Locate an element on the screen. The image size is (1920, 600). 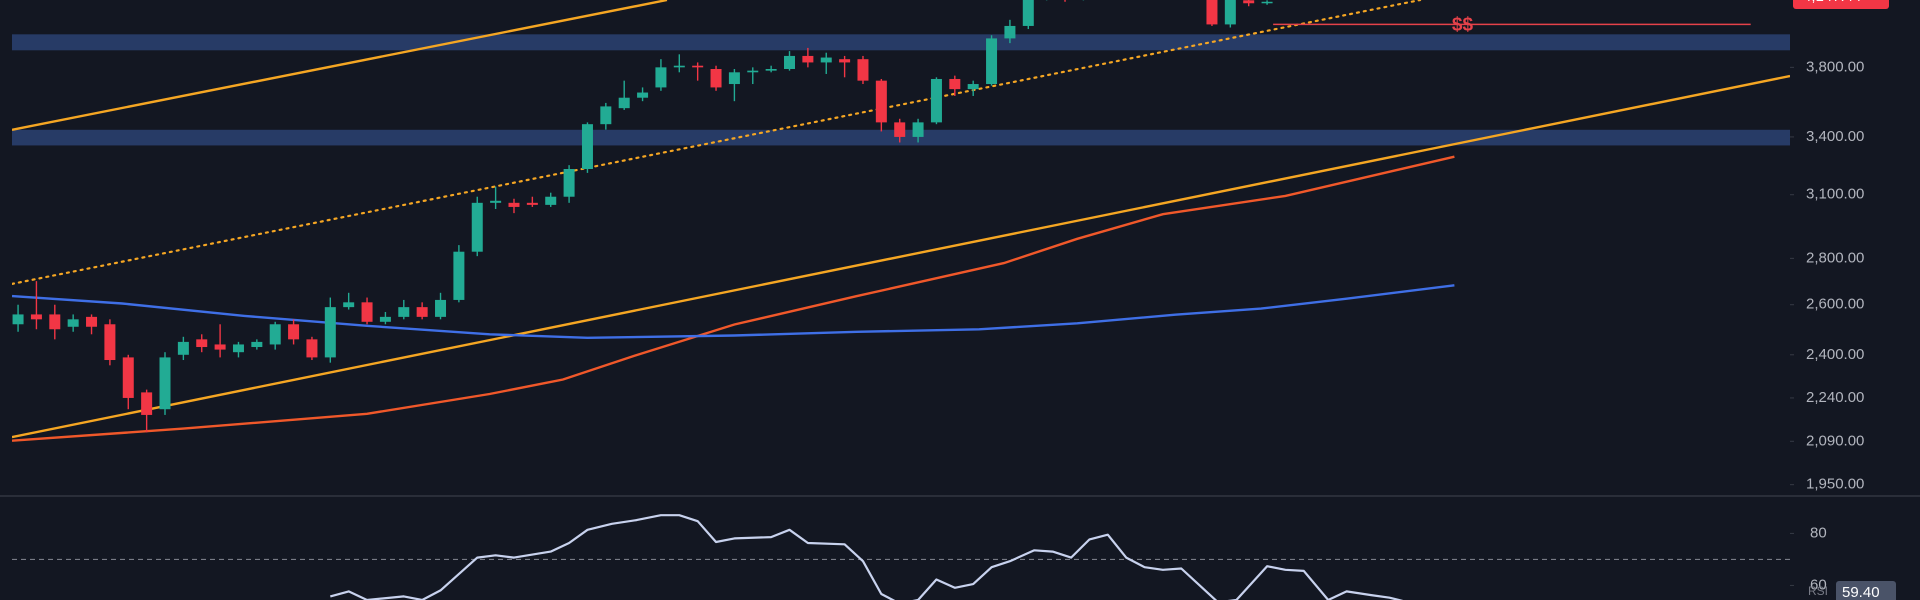
y-tick-label: 80 is located at coordinates (1818, 532).